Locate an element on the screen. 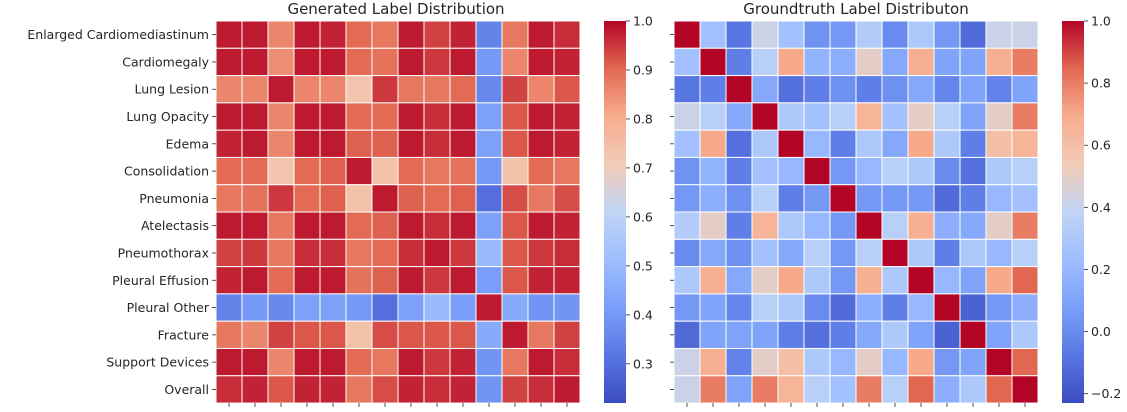 The height and width of the screenshot is (412, 1127). row-label: Overall is located at coordinates (186, 389).